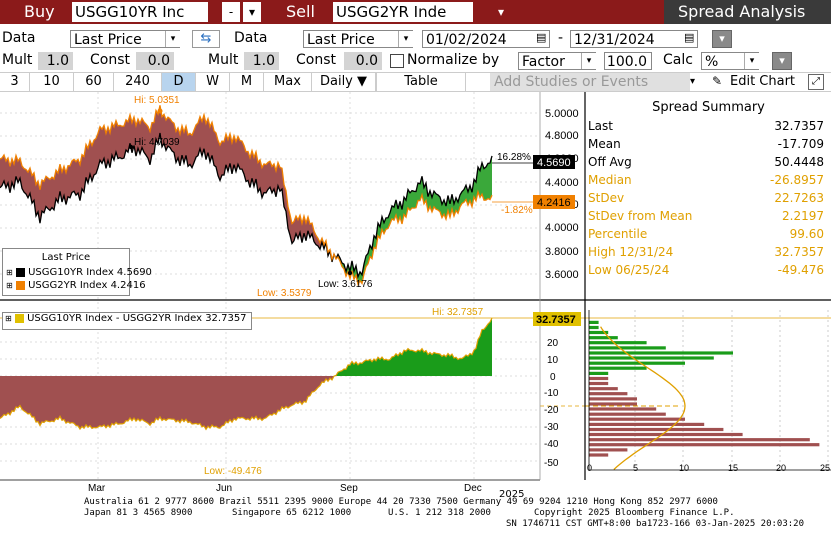 The width and height of the screenshot is (831, 547). Describe the element at coordinates (52, 82) in the screenshot. I see `timeframe-10: 10` at that location.